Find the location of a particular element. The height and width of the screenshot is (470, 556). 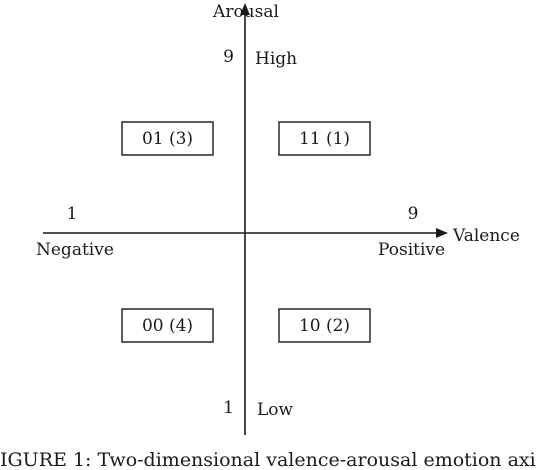

arousal-max-label: High is located at coordinates (276, 59).